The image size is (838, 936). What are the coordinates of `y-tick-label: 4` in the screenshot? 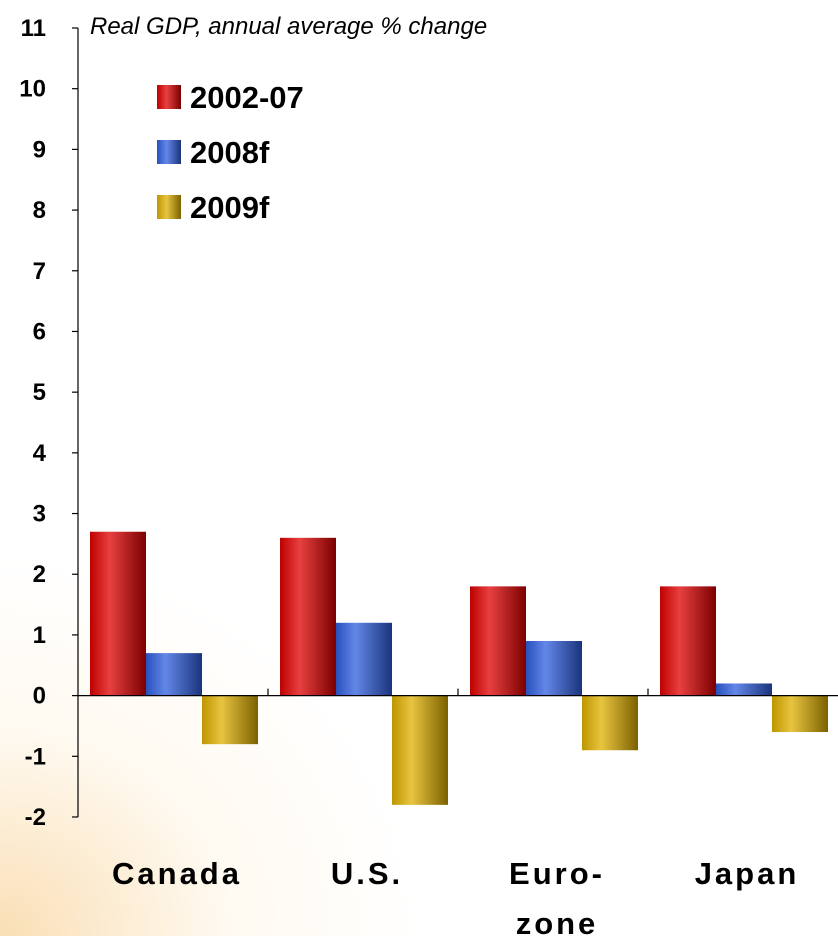 It's located at (40, 453).